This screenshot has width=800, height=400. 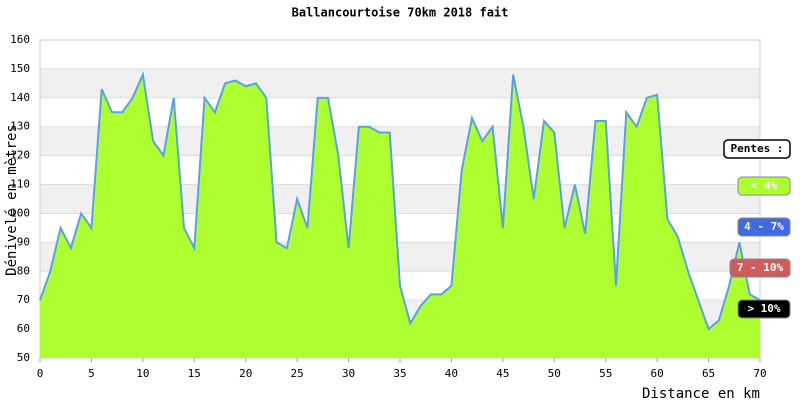 What do you see at coordinates (20, 97) in the screenshot?
I see `y-tick-label: 140` at bounding box center [20, 97].